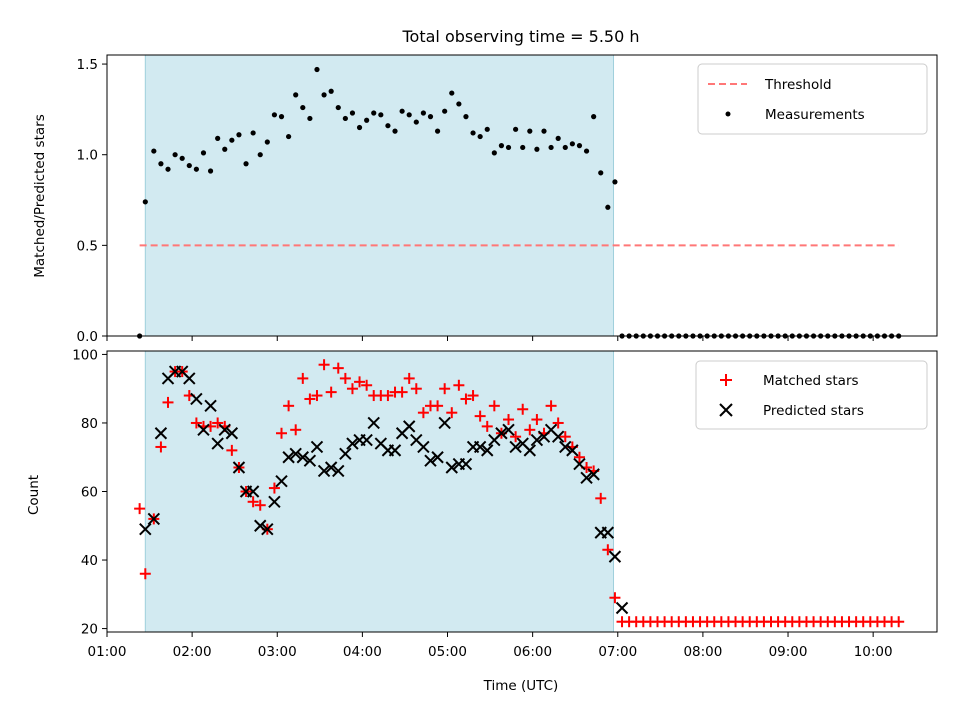  What do you see at coordinates (40, 195) in the screenshot?
I see `top-y-axis-label: Matched/Predicted stars` at bounding box center [40, 195].